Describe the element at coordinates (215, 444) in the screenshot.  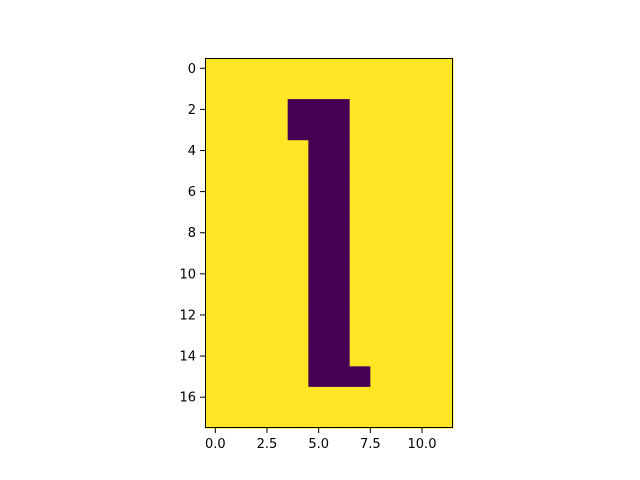
I see `x-tick-label: 0.0` at that location.